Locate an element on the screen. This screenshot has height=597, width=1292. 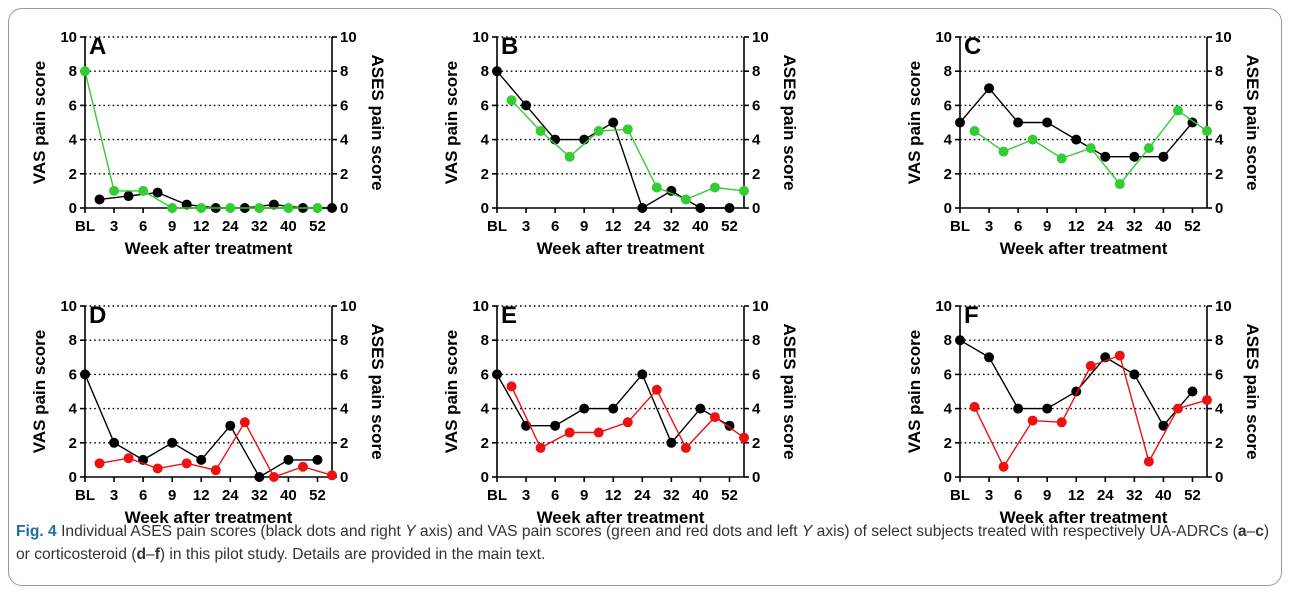
caption-text-4: ) or corticosteroid ( is located at coordinates (643, 543).